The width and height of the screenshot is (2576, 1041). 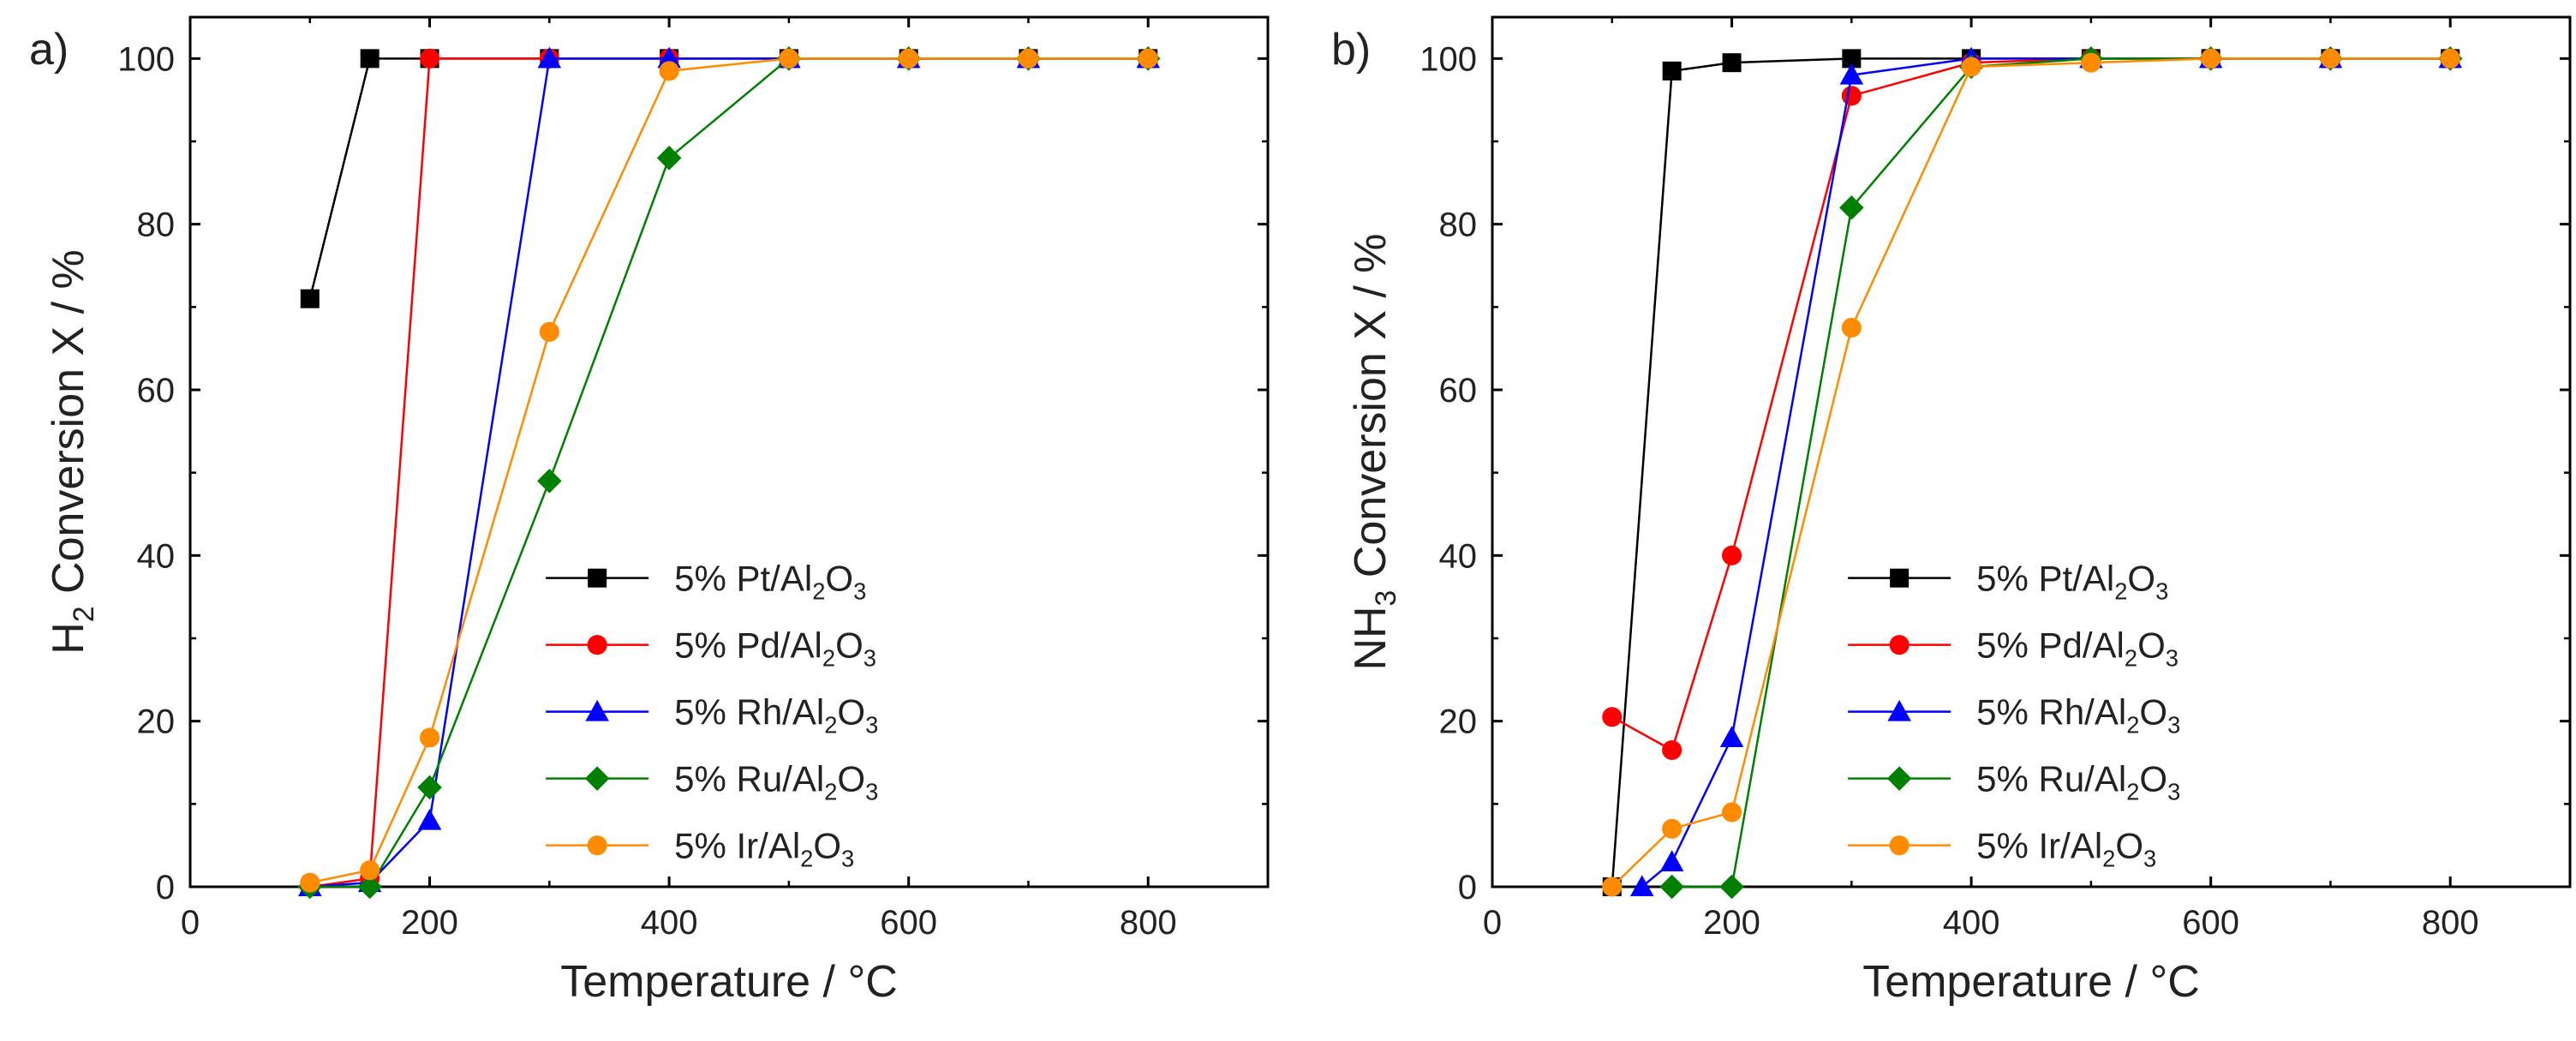 I want to click on panel-a-xtick-label: 800, so click(x=1148, y=923).